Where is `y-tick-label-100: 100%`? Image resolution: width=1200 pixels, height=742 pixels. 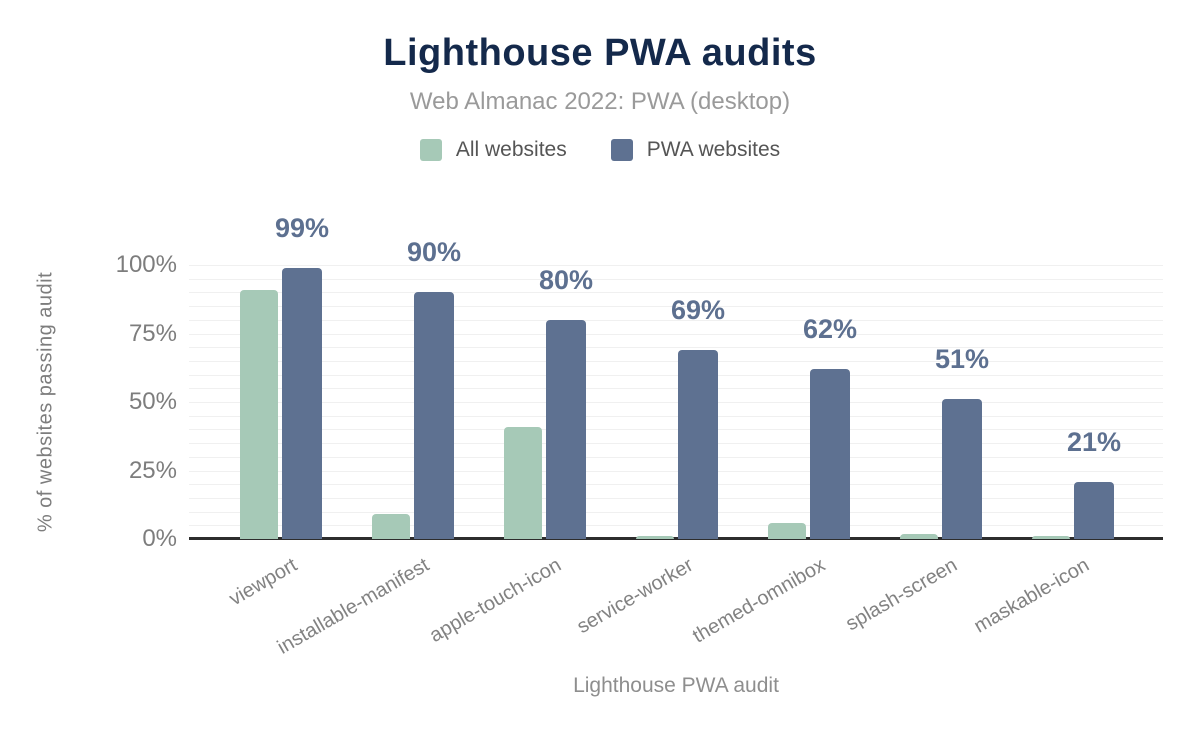 y-tick-label-100: 100% is located at coordinates (146, 264).